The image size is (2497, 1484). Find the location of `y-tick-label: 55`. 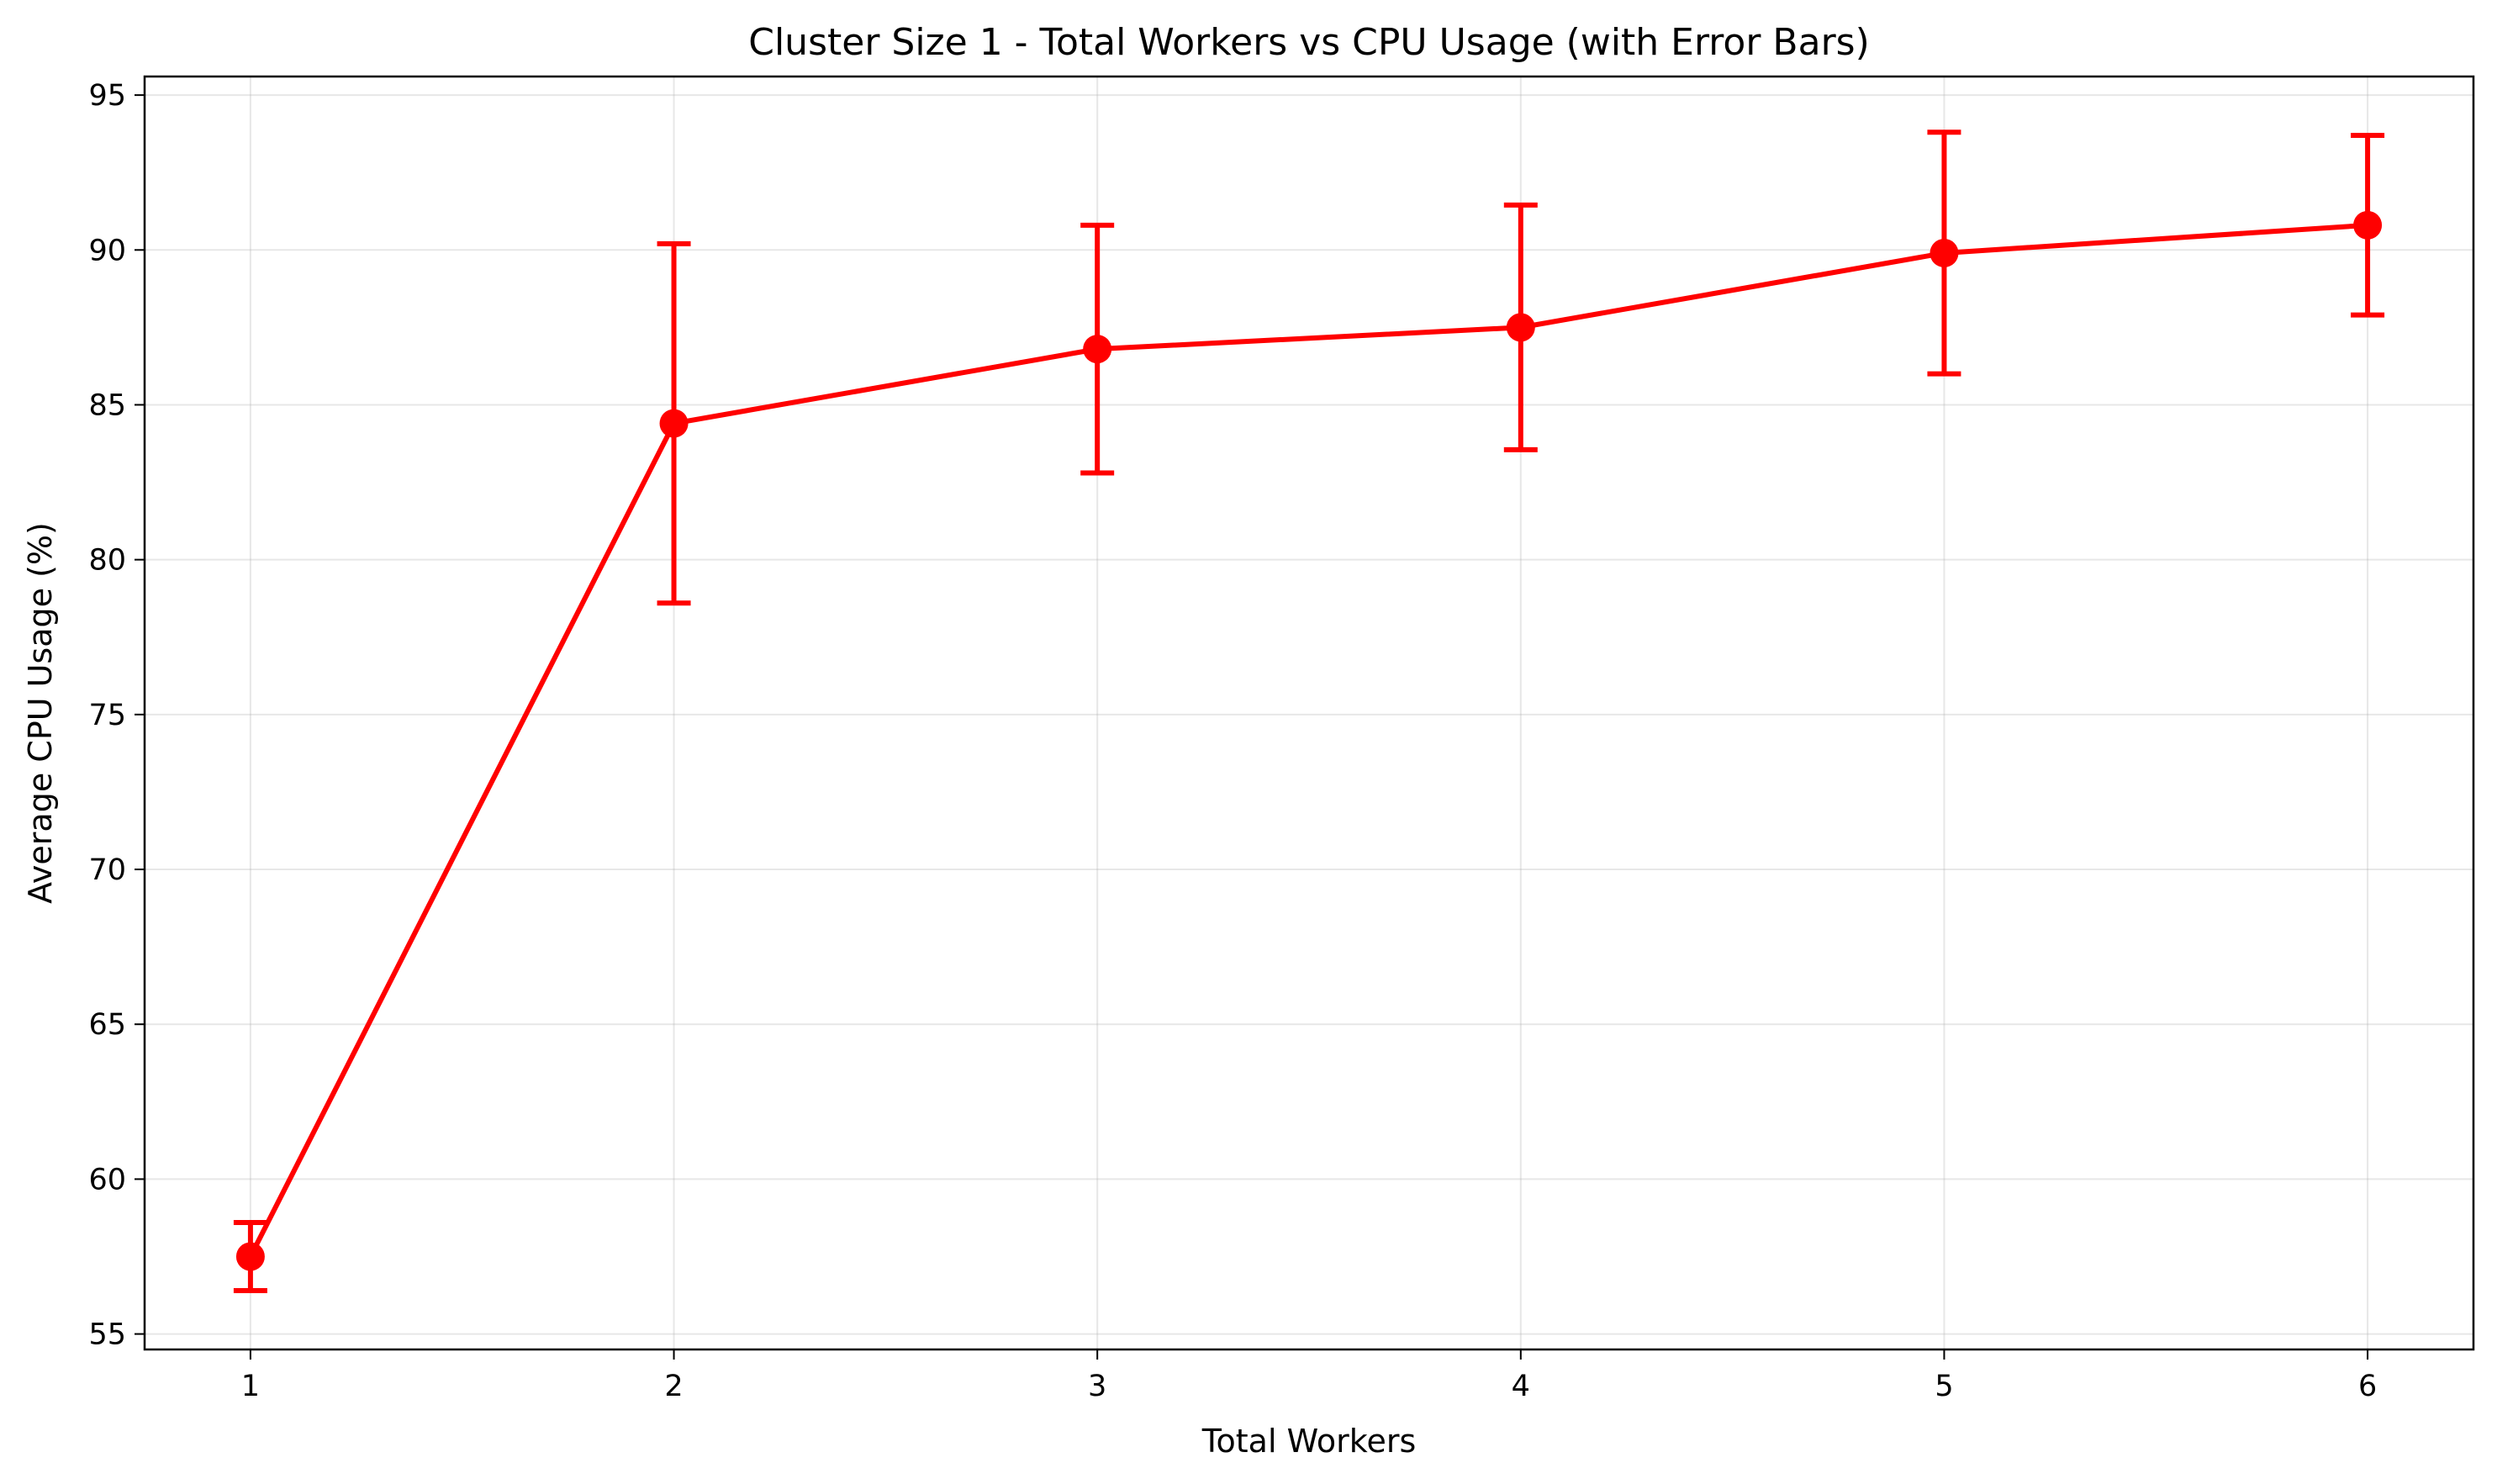

y-tick-label: 55 is located at coordinates (107, 1335).